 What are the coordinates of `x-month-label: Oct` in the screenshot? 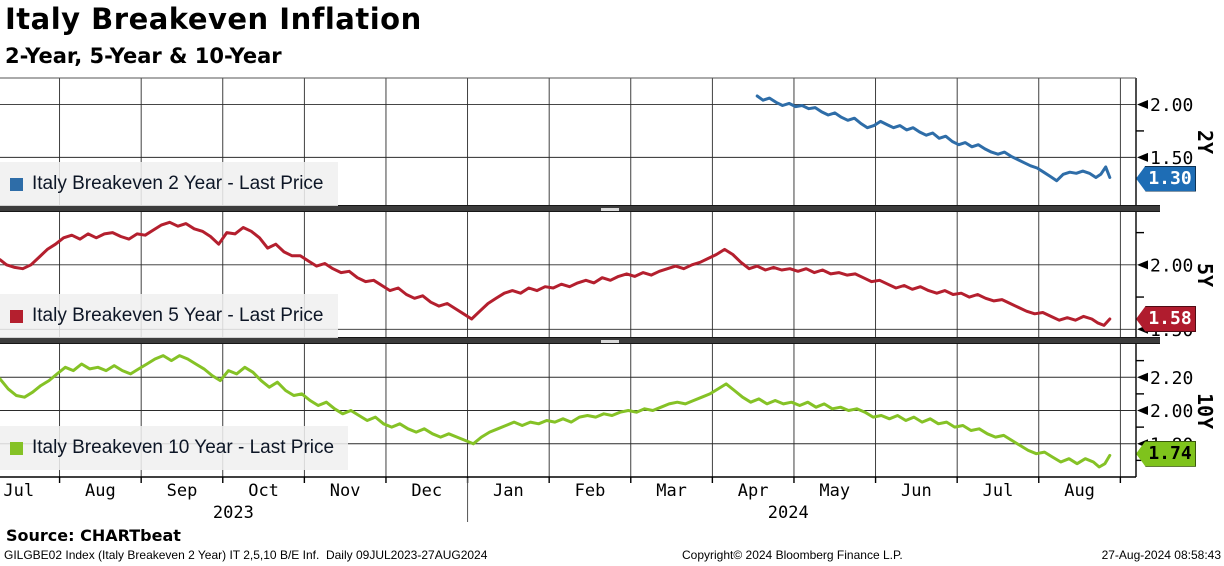 It's located at (263, 491).